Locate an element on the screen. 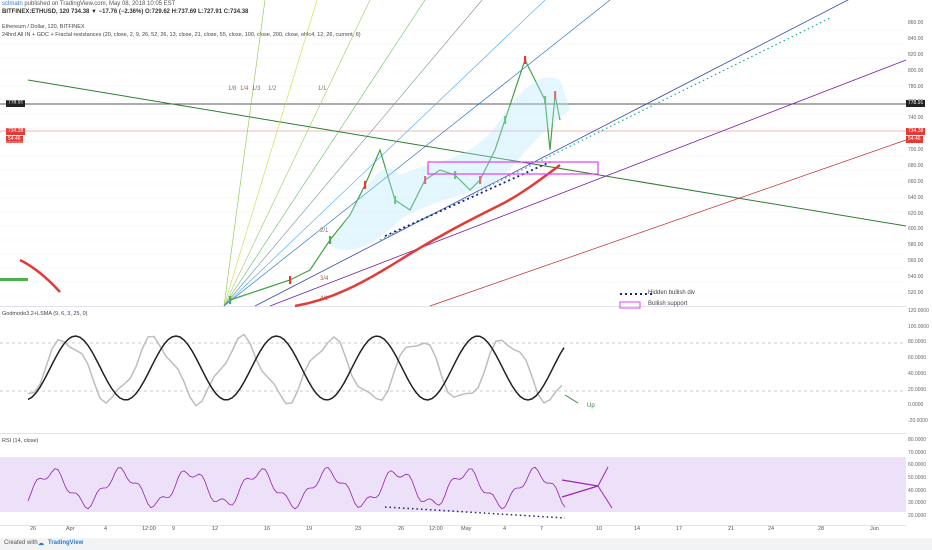 Image resolution: width=932 pixels, height=550 pixels. left-upper-price-tag: 778.91 is located at coordinates (16, 103).